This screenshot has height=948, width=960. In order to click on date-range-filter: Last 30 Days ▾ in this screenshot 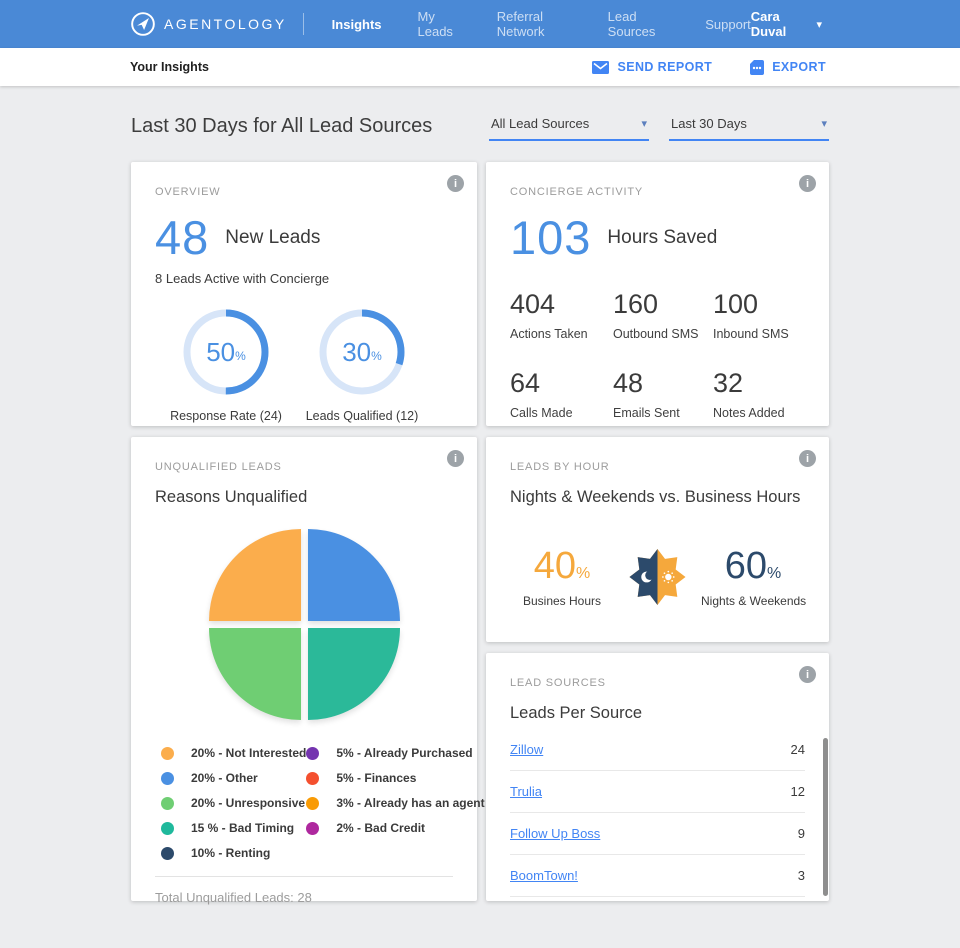, I will do `click(749, 126)`.